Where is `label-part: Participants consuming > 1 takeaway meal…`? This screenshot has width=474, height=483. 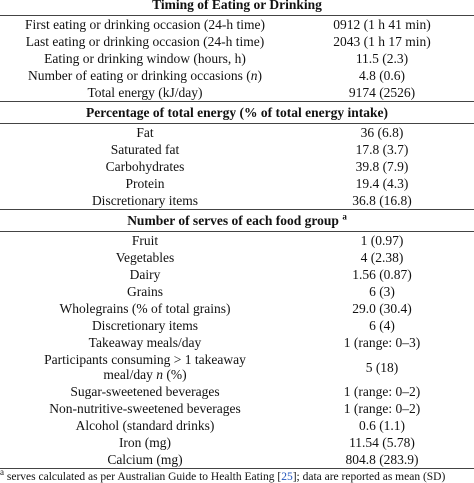
label-part: Participants consuming > 1 takeaway meal… is located at coordinates (145, 367).